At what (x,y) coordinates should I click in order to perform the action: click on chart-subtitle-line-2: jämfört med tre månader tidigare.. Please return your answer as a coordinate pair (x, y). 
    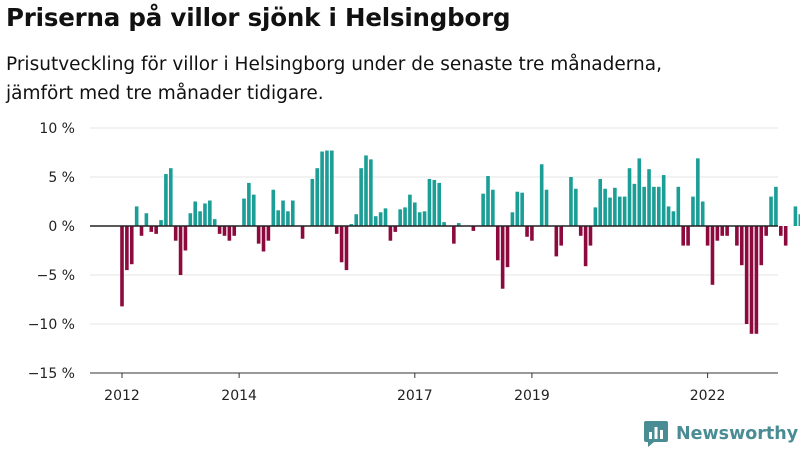
    Looking at the image, I should click on (165, 93).